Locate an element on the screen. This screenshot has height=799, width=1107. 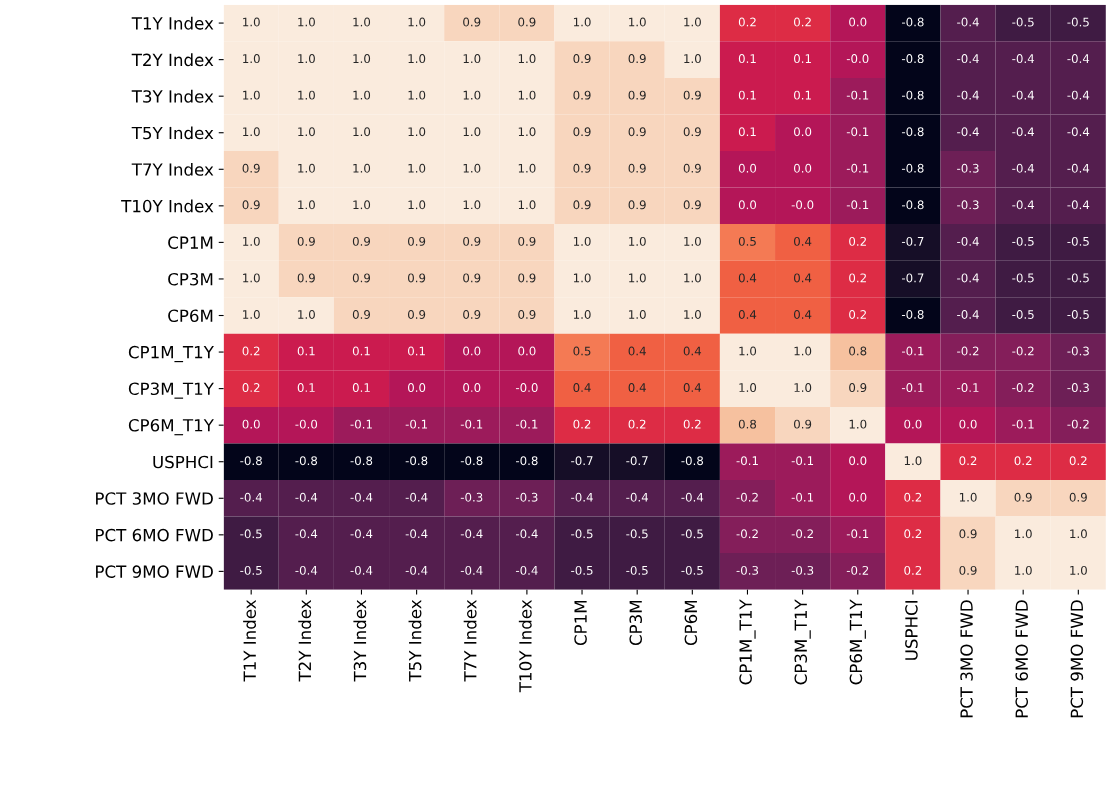
y-tick-label: CP1M_T1Y is located at coordinates (171, 354).